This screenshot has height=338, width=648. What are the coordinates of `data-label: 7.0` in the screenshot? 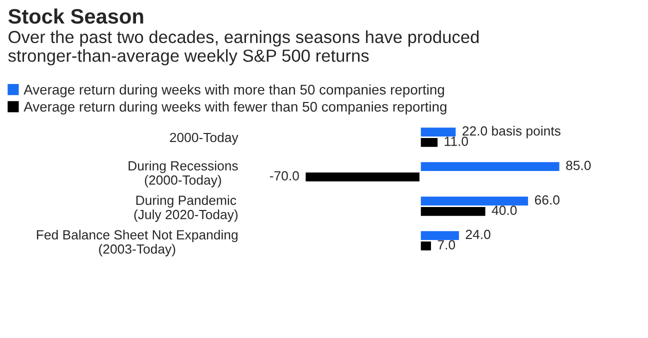 It's located at (447, 245).